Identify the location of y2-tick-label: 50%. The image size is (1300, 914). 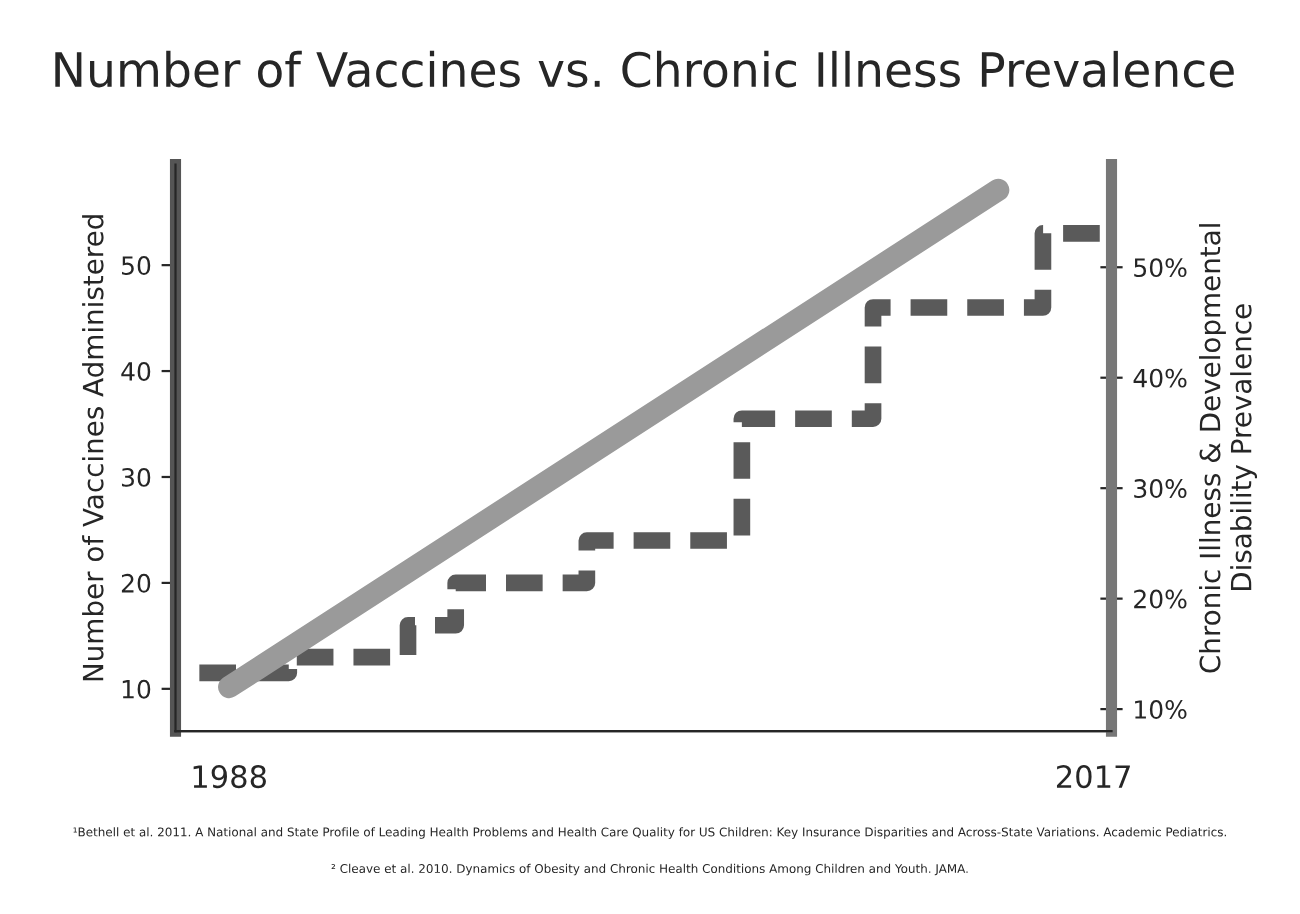
(1160, 268).